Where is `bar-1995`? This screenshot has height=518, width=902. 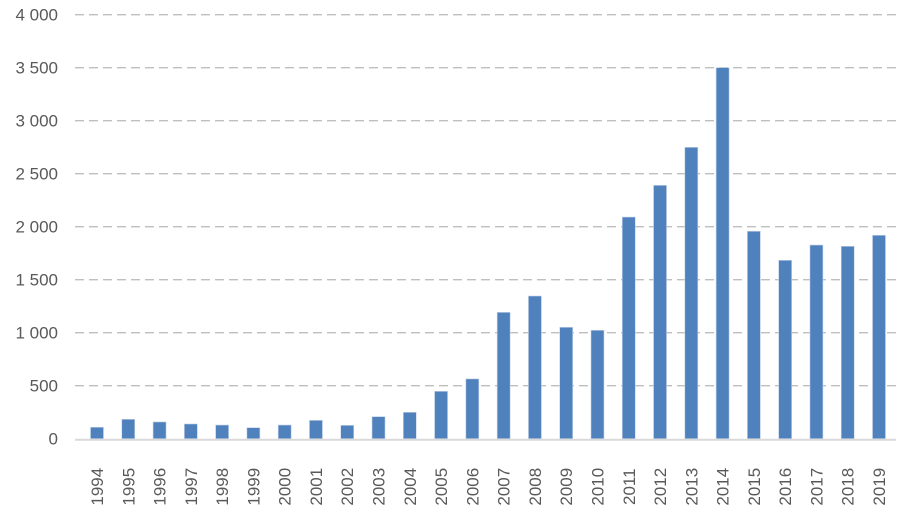 bar-1995 is located at coordinates (128, 429).